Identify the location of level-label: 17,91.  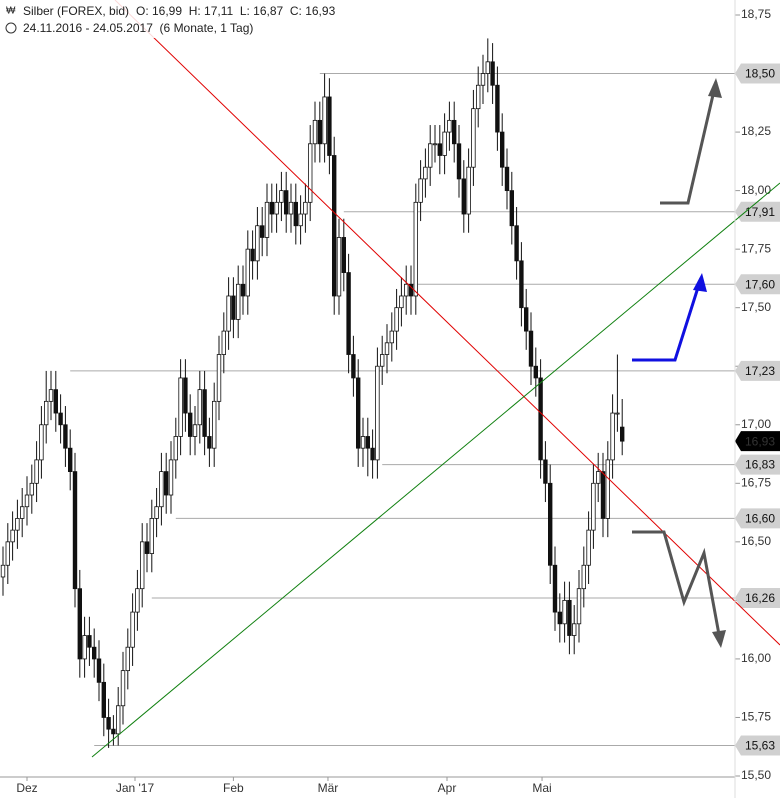
(760, 212).